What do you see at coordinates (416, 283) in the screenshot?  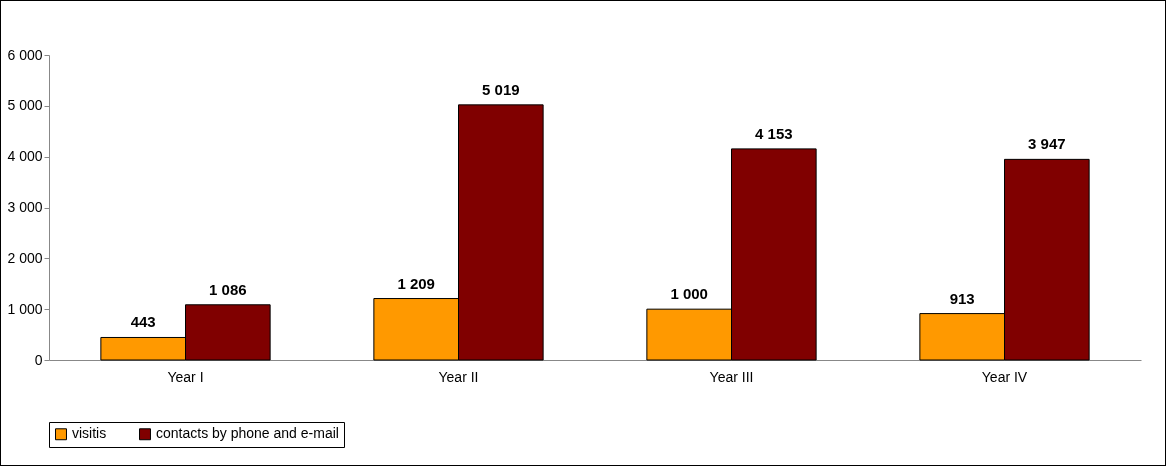 I see `data-label: 1 209` at bounding box center [416, 283].